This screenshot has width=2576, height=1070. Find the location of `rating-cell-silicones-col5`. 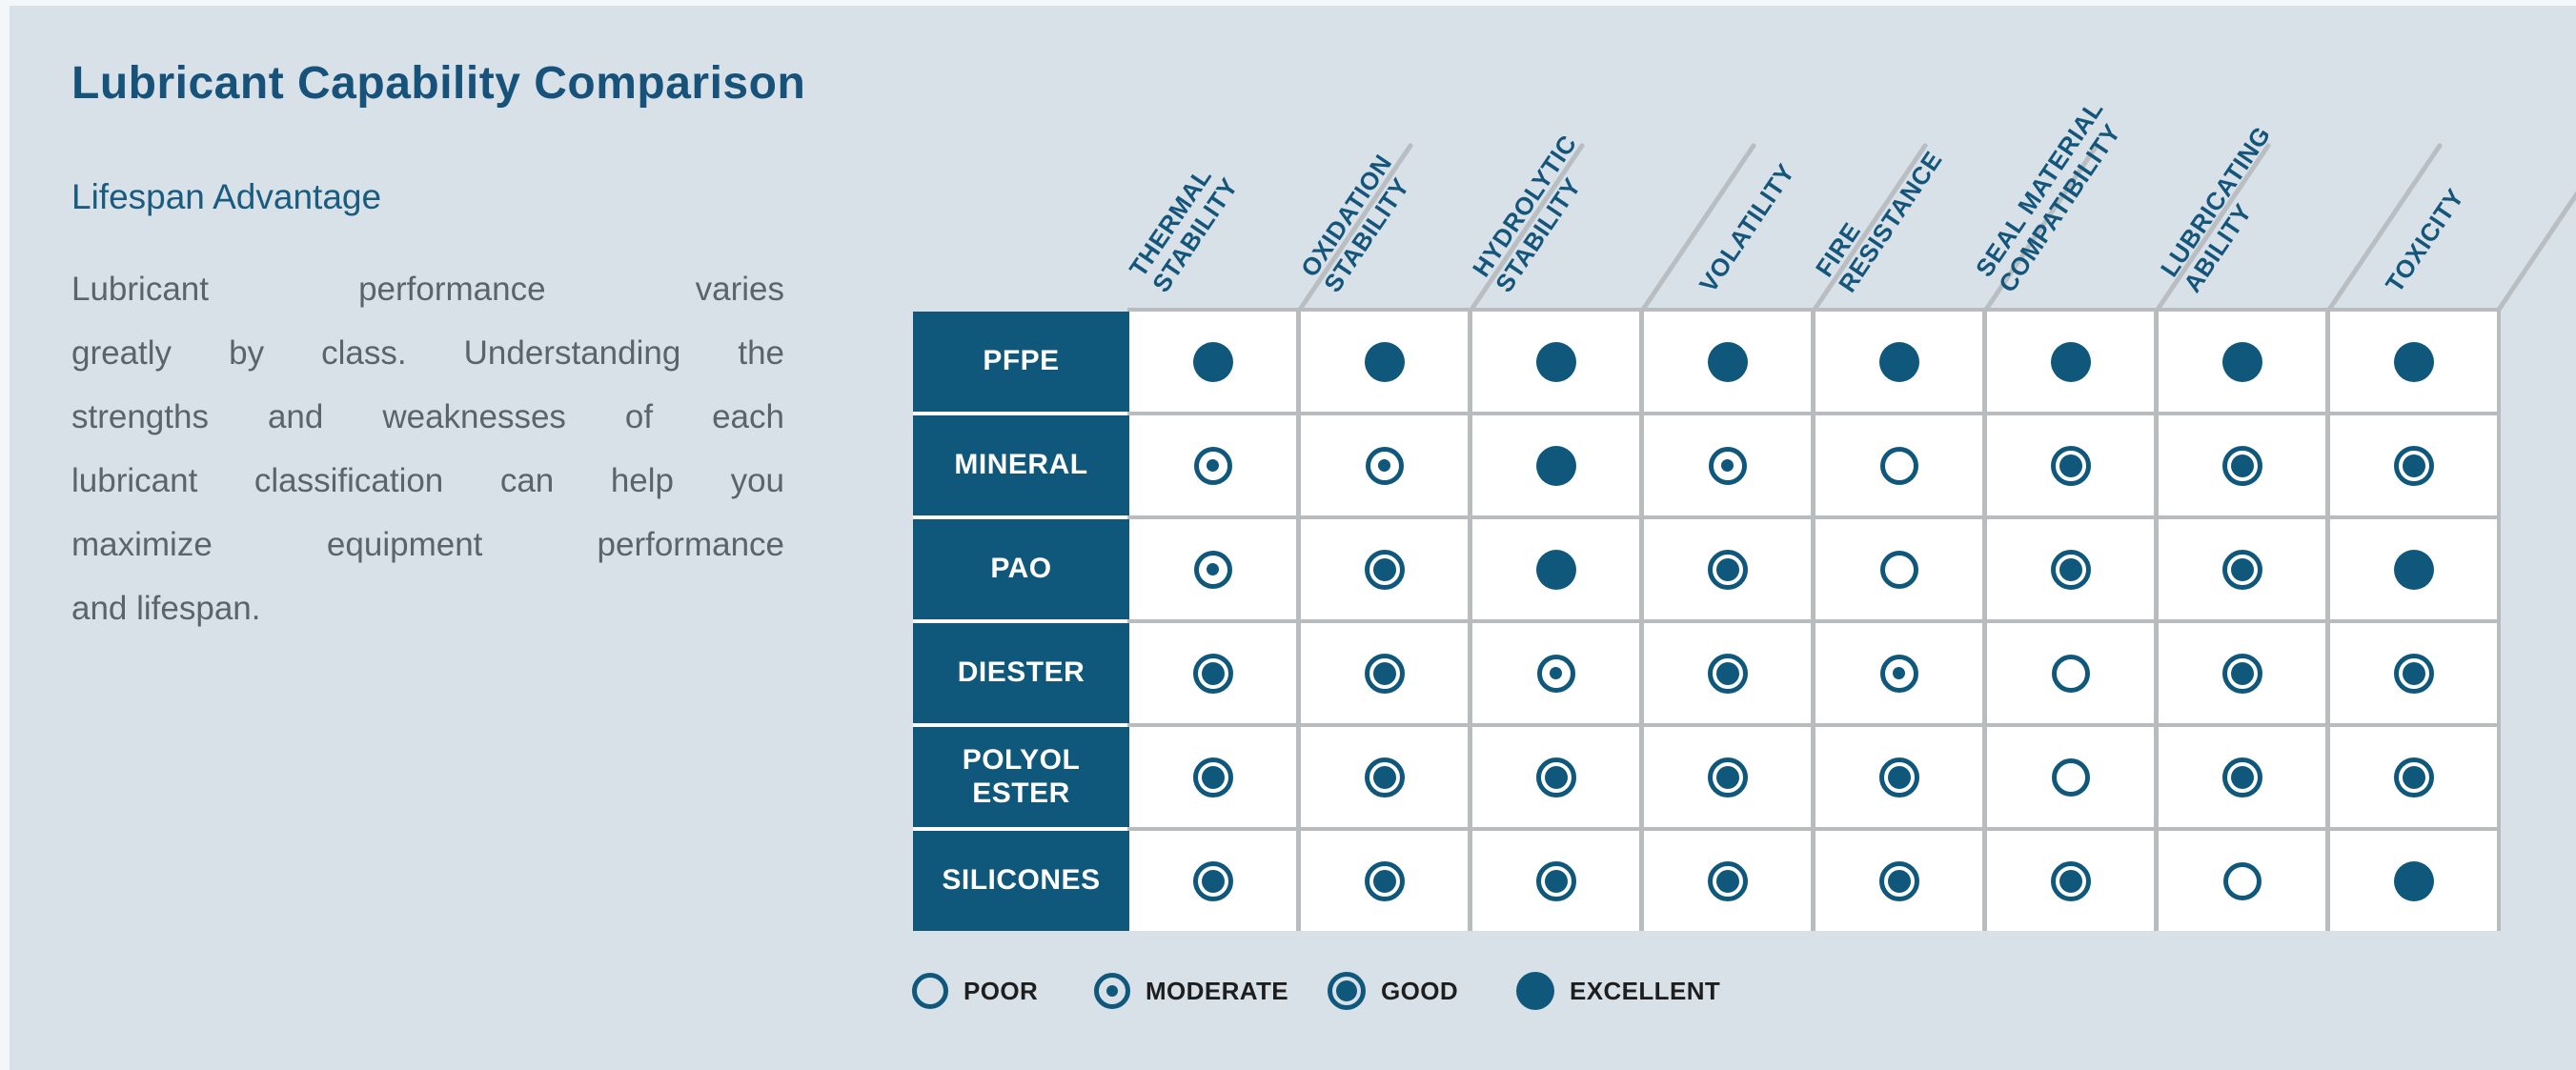

rating-cell-silicones-col5 is located at coordinates (2070, 881).